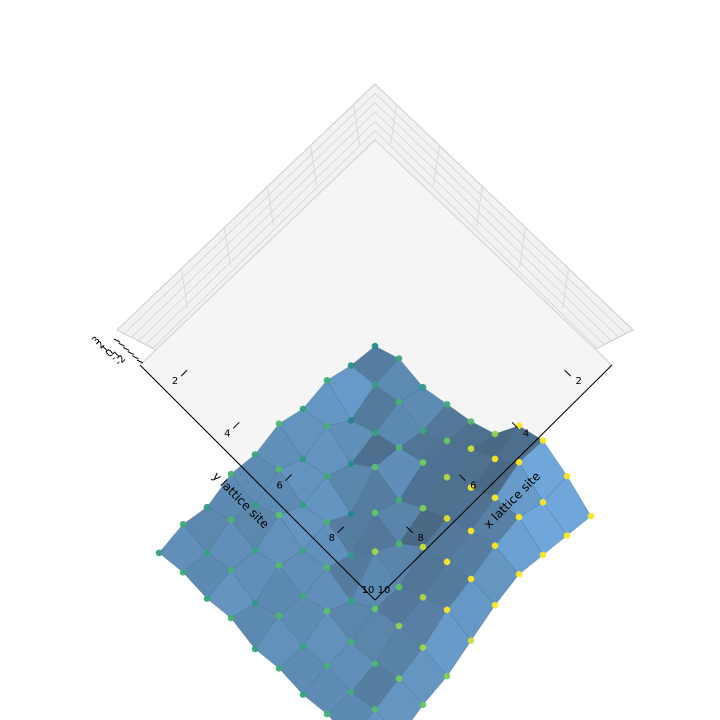  Describe the element at coordinates (420, 538) in the screenshot. I see `x-tick-label: 8` at that location.